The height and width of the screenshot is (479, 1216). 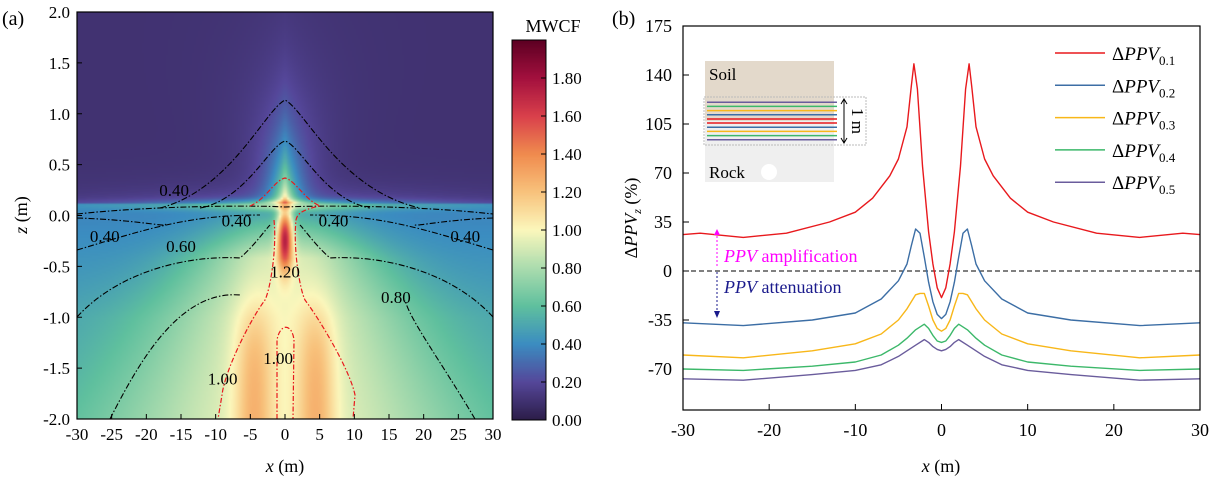 What do you see at coordinates (567, 192) in the screenshot?
I see `colorbar-tick-label: 1.20` at bounding box center [567, 192].